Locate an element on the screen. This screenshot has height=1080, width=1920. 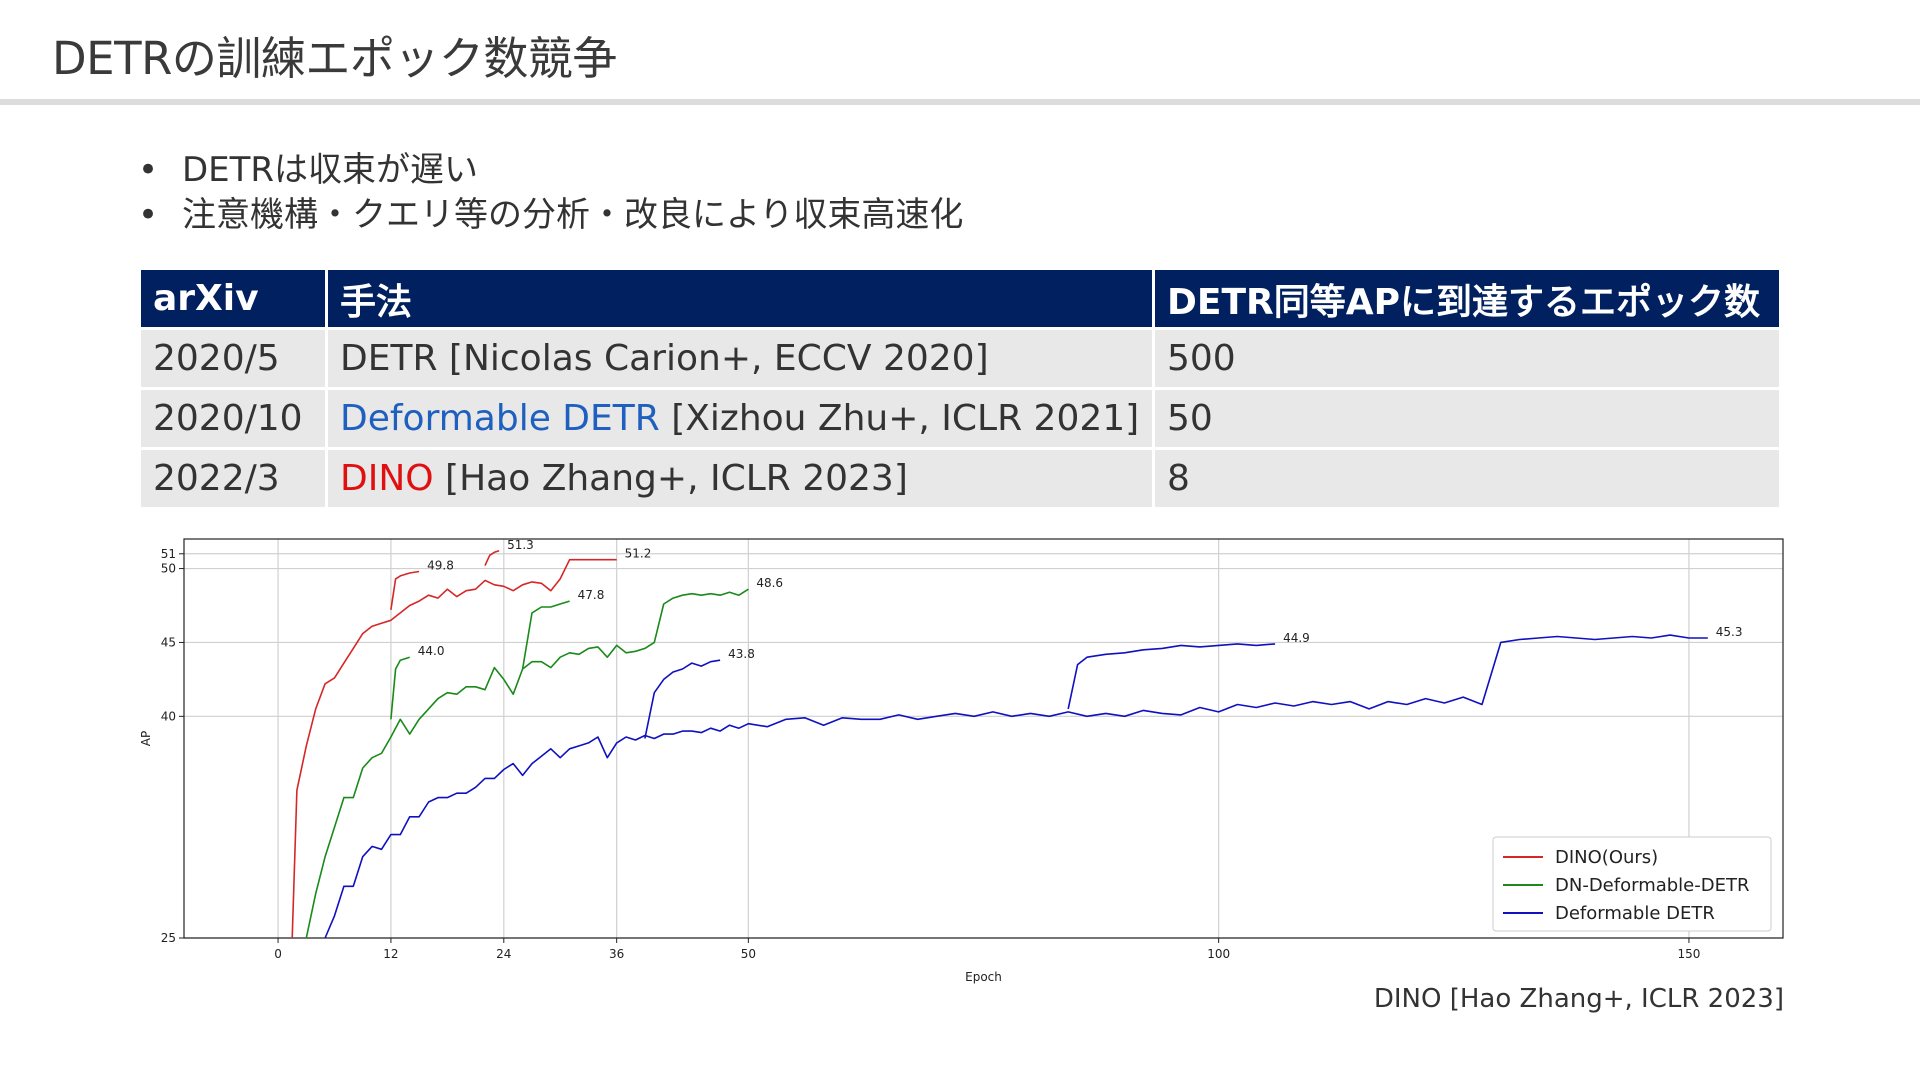
bullet-item: • 注意機構・クエリ等の分析・改良により収束高速化 is located at coordinates (550, 215).